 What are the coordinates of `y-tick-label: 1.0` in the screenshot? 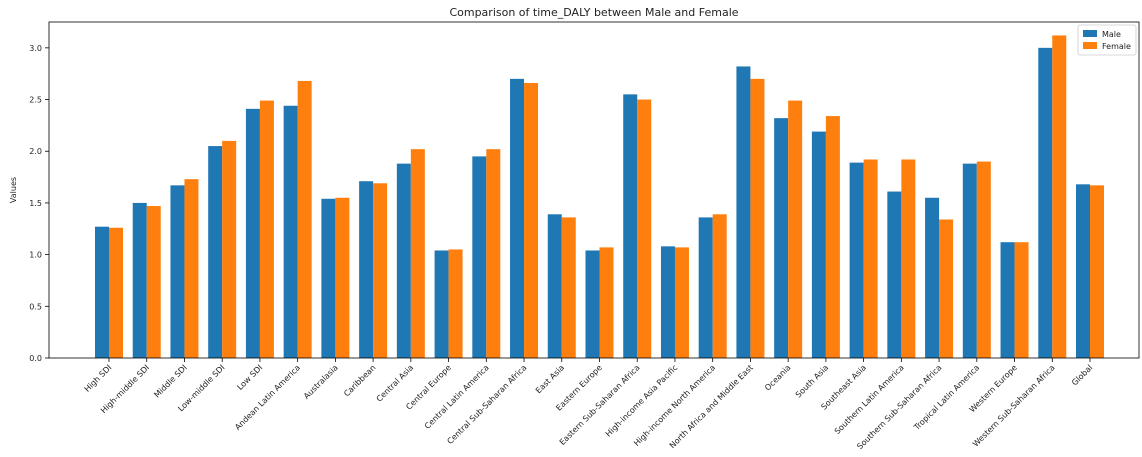 It's located at (35, 255).